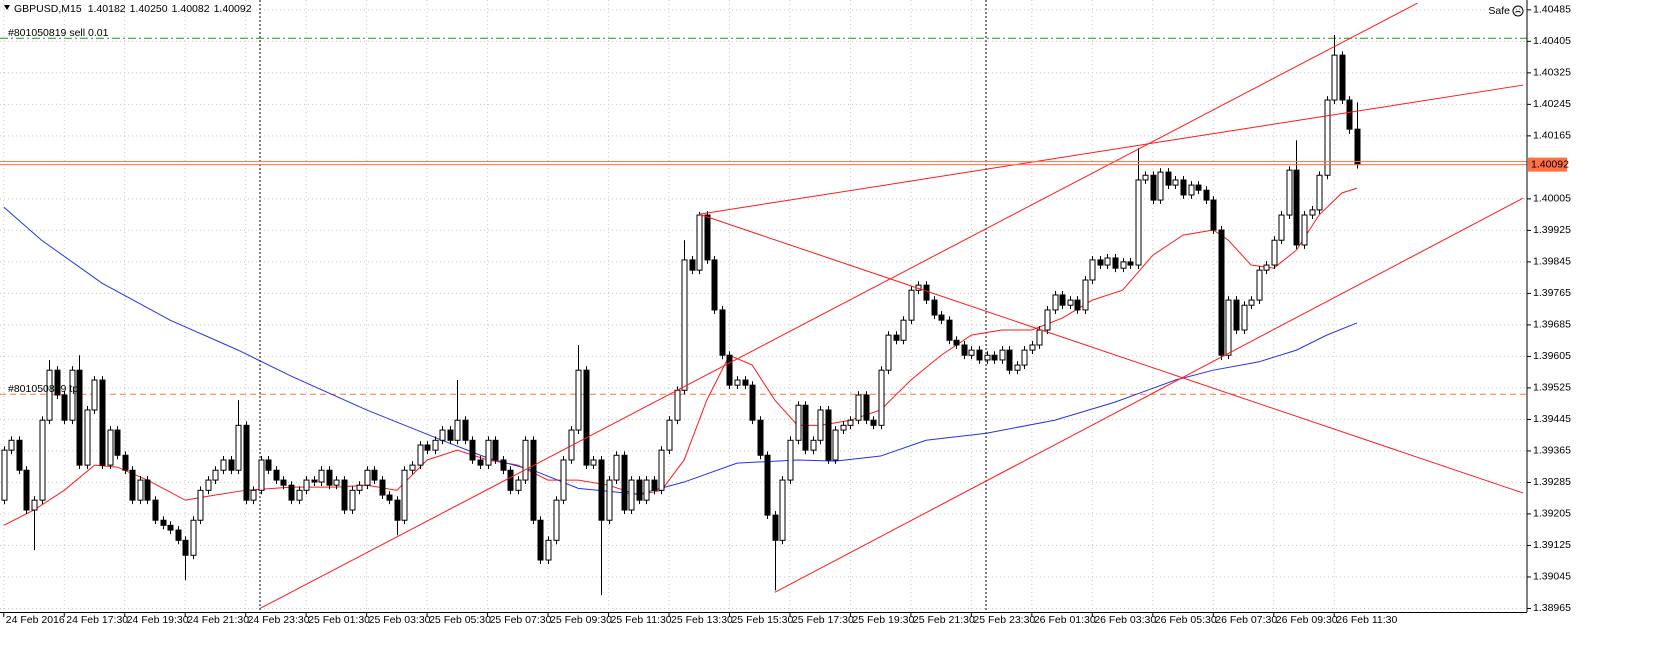 Image resolution: width=1660 pixels, height=667 pixels. I want to click on chart-header: GBPUSD,M15 1.40182 1.40250 1.40082 1.40092, so click(133, 9).